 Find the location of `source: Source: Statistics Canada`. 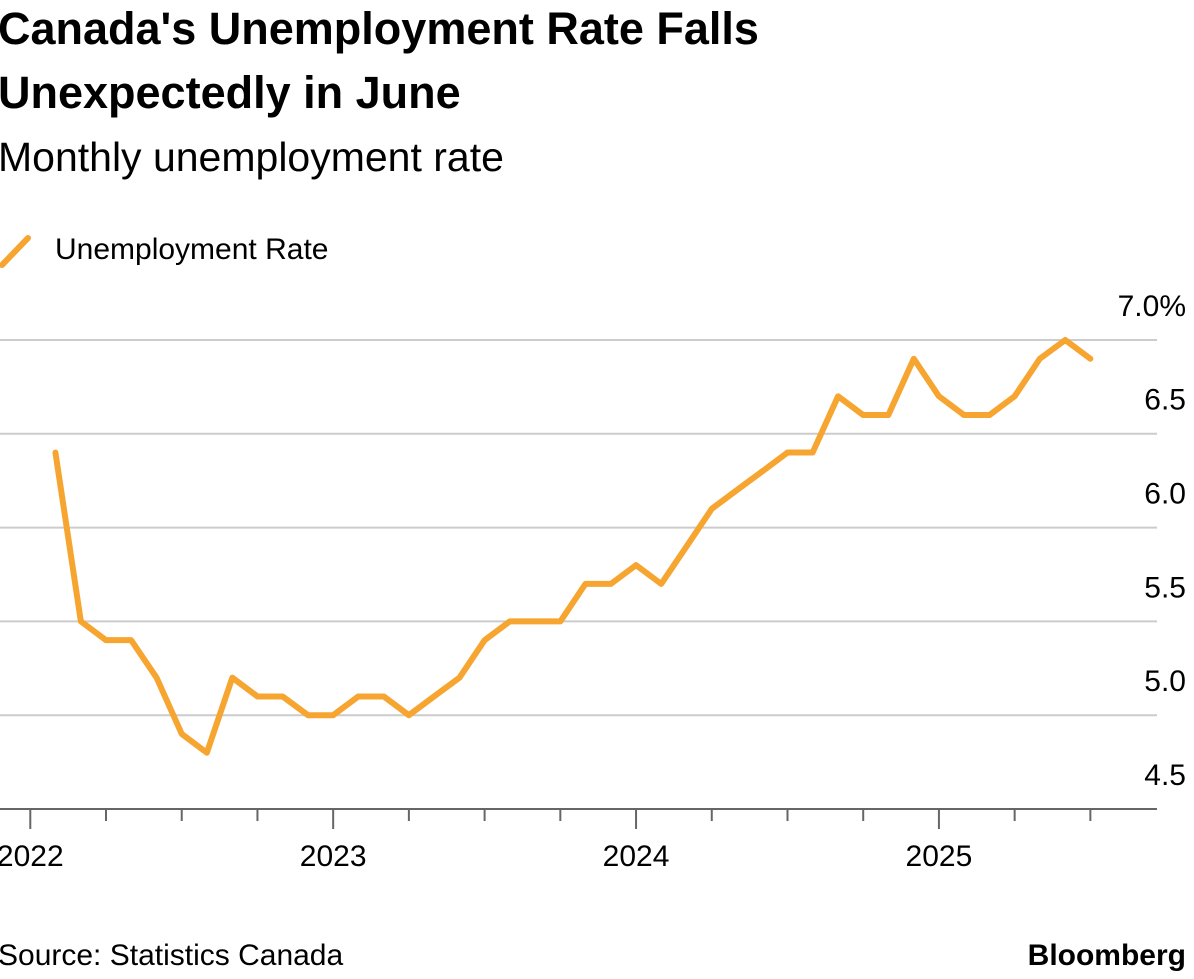

source: Source: Statistics Canada is located at coordinates (171, 955).